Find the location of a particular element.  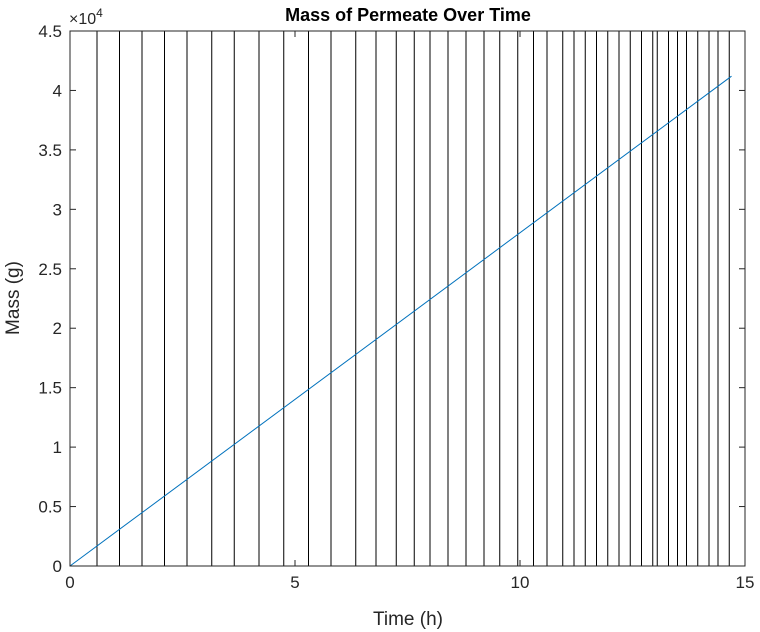

chart-title: Mass of Permeate Over Time is located at coordinates (408, 15).